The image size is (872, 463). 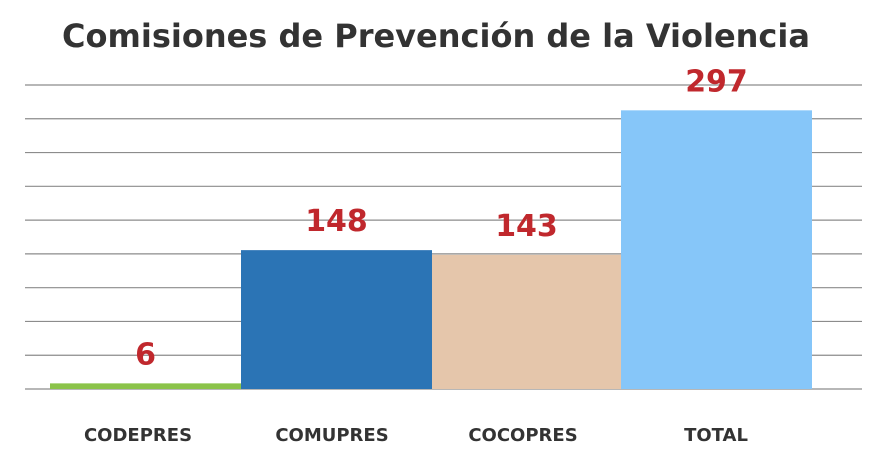 I want to click on value-label-codepres: 6, so click(x=145, y=354).